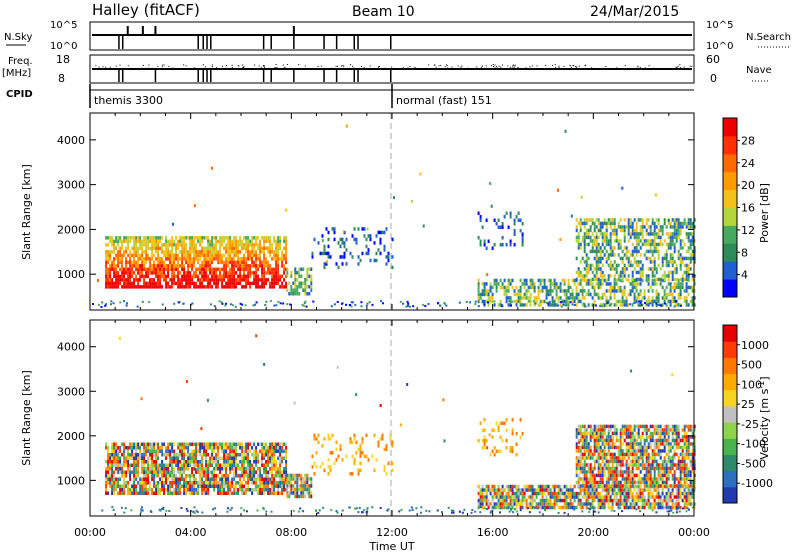  Describe the element at coordinates (18, 37) in the screenshot. I see `nsky-label: N.Sky` at that location.